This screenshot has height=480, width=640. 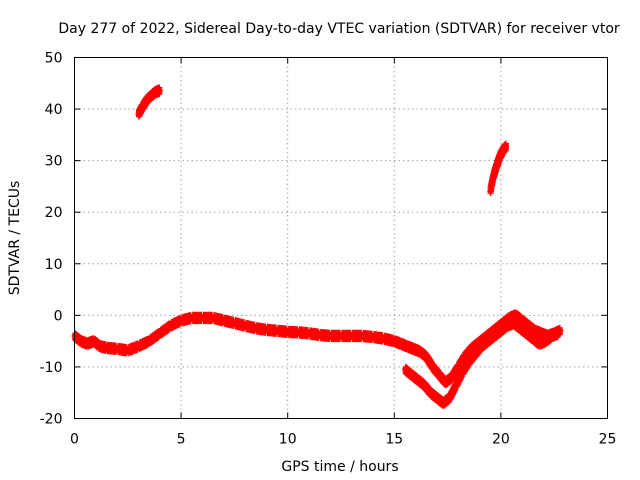 What do you see at coordinates (339, 467) in the screenshot?
I see `x-axis-label: GPS time / hours` at bounding box center [339, 467].